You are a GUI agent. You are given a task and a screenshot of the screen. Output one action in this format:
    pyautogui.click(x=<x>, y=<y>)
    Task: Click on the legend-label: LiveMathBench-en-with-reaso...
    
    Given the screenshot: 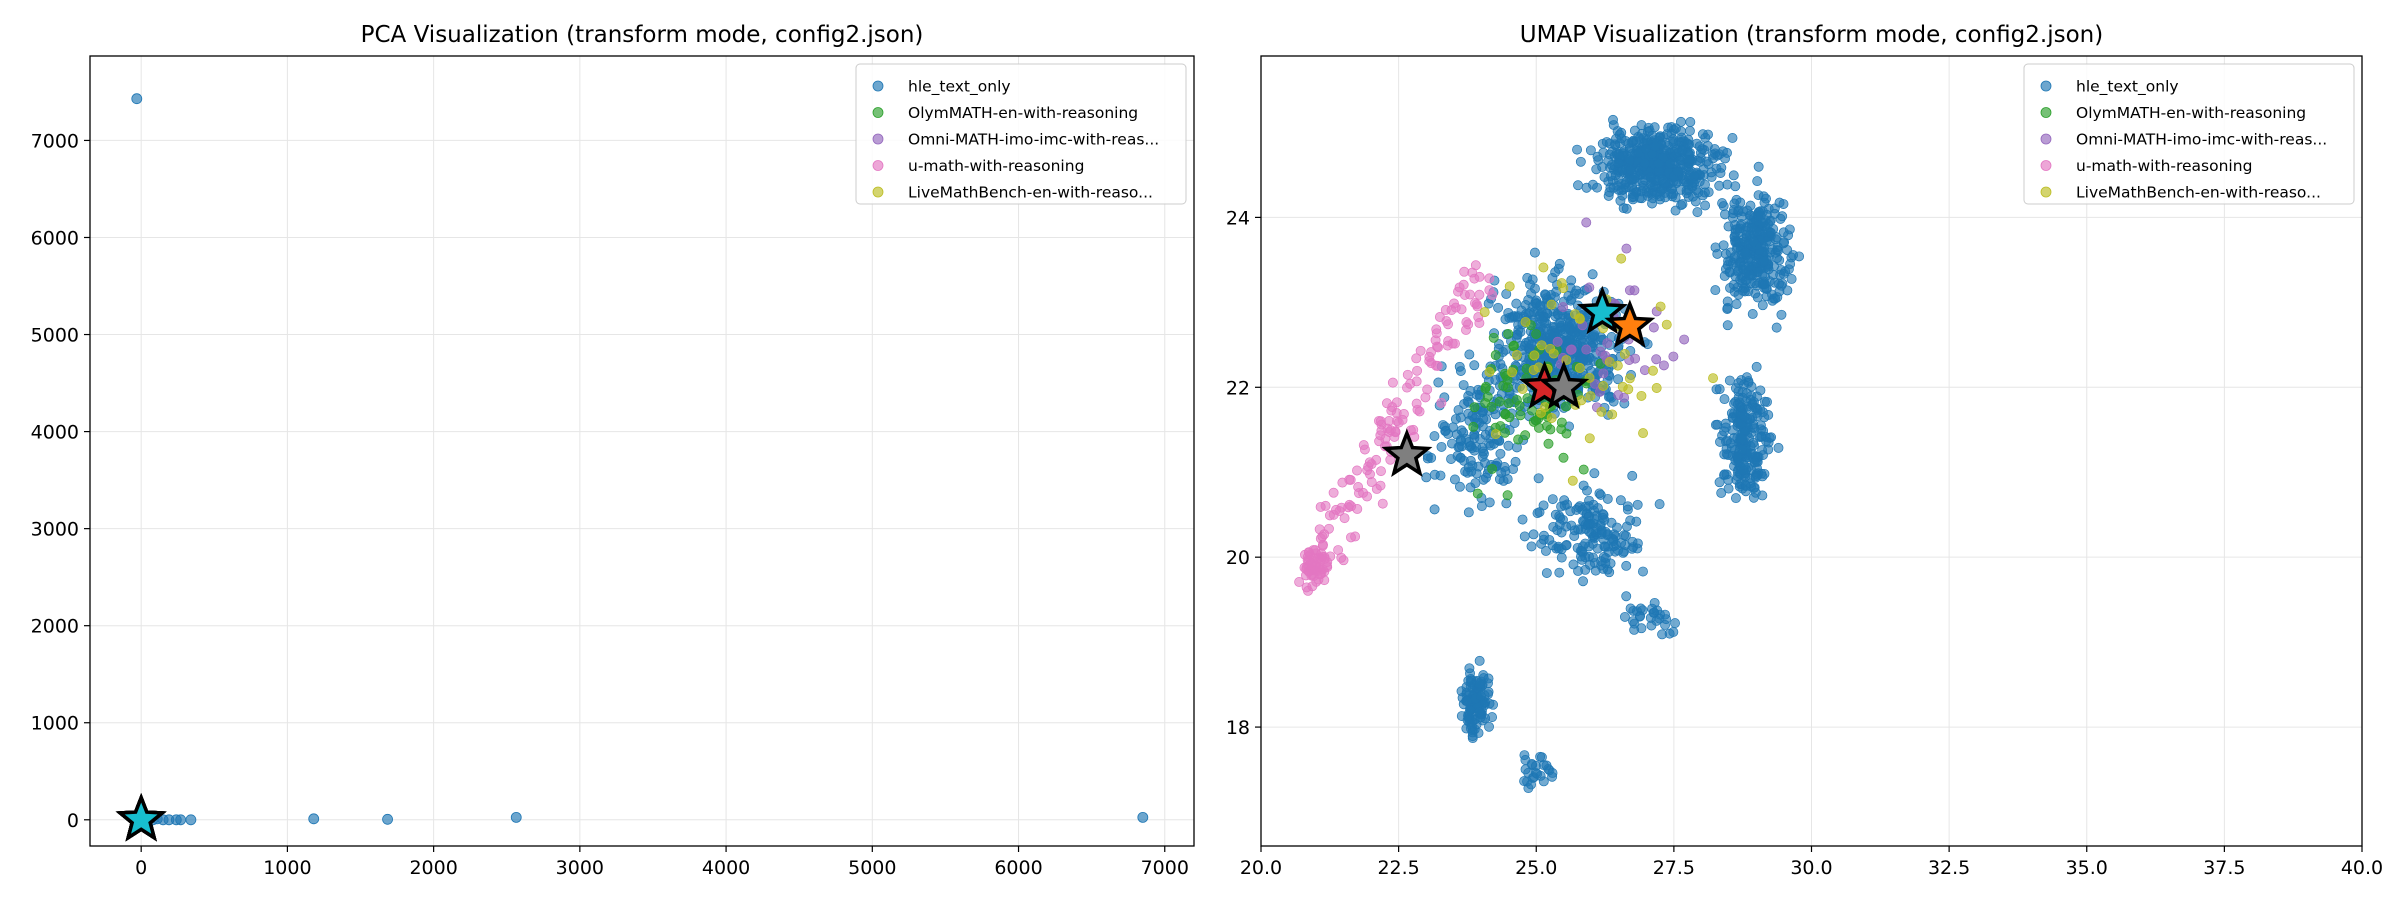 What is the action you would take?
    pyautogui.click(x=2198, y=193)
    